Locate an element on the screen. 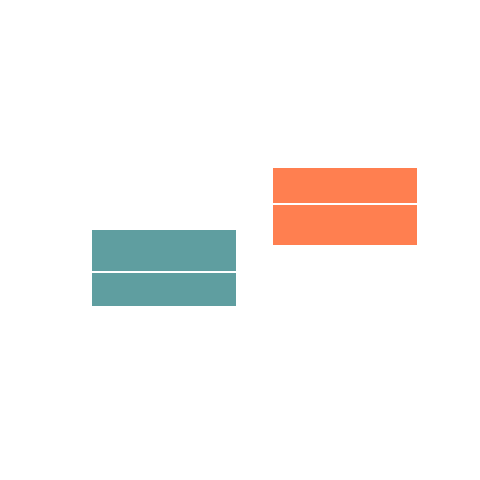 This screenshot has height=480, width=480. orange-block is located at coordinates (345, 206).